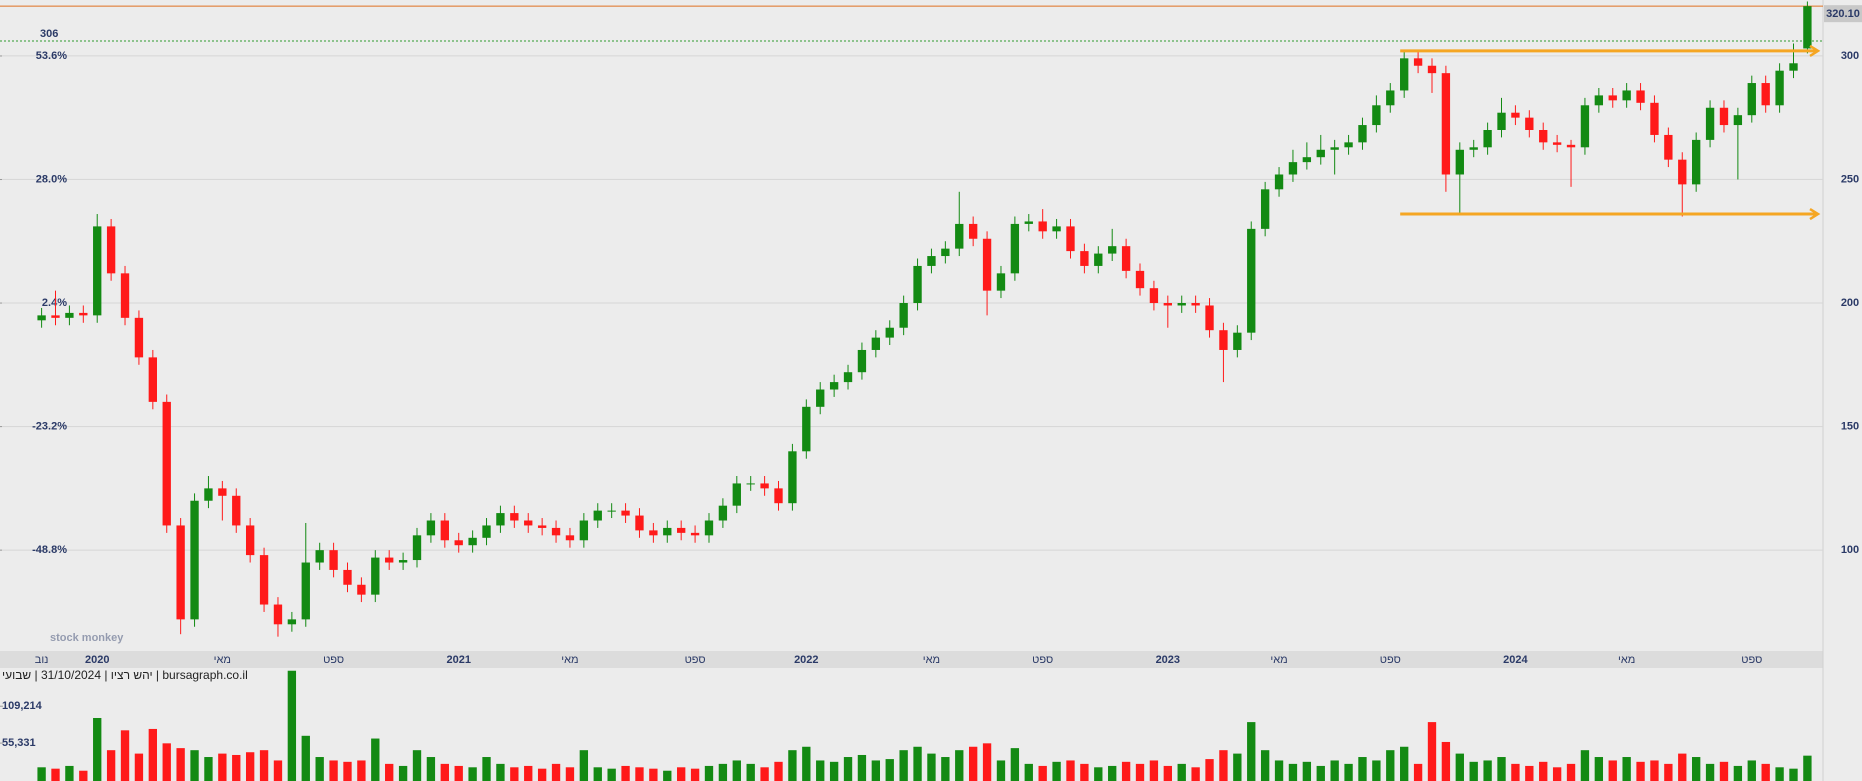 The height and width of the screenshot is (781, 1862). Describe the element at coordinates (49, 550) in the screenshot. I see `y2-tick-label: -48.8%` at that location.